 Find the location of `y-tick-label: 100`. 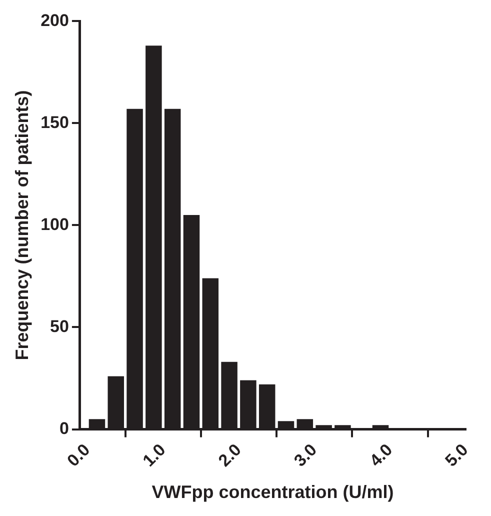

y-tick-label: 100 is located at coordinates (54, 224).